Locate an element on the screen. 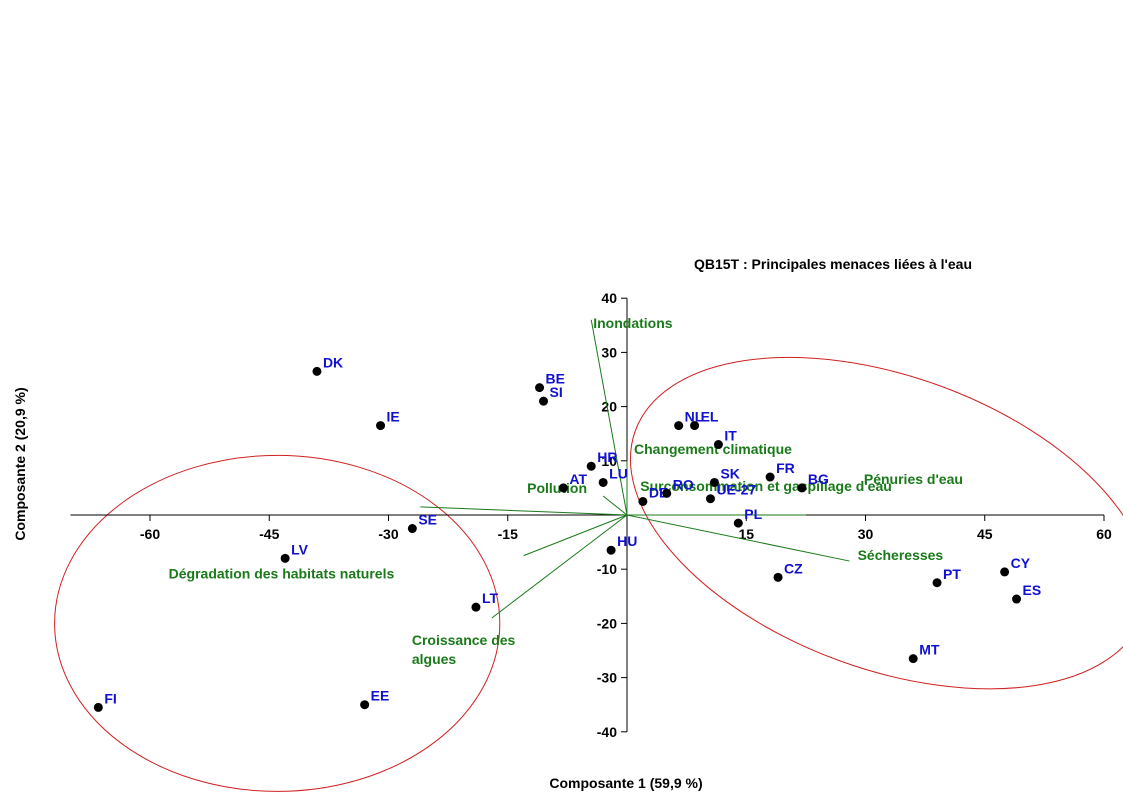  point-label-mt: MT is located at coordinates (929, 650).